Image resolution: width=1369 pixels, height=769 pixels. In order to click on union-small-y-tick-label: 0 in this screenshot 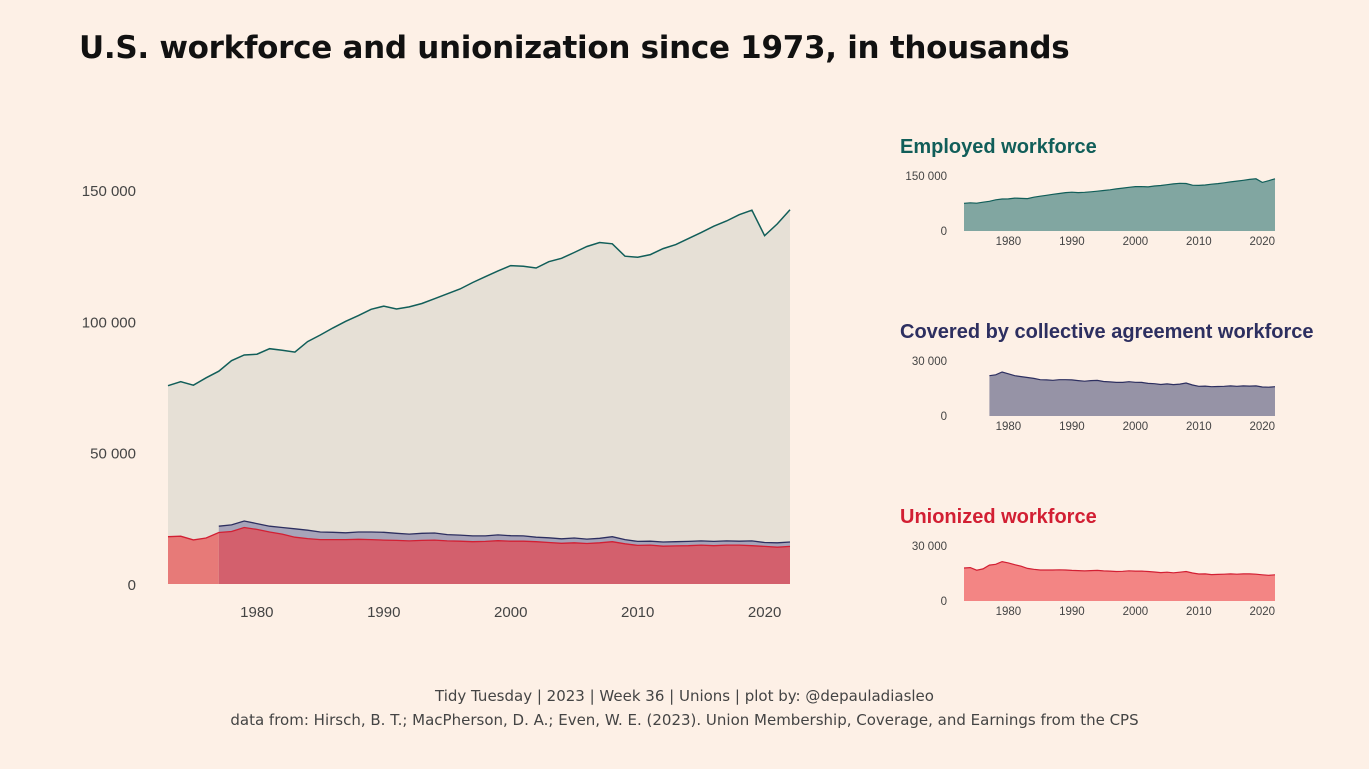, I will do `click(944, 602)`.